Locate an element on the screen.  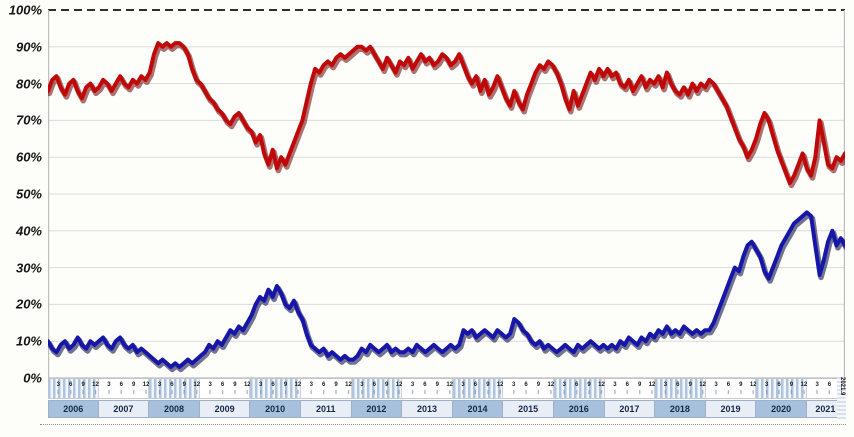
y-axis-tick-label: 0% is located at coordinates (32, 378).